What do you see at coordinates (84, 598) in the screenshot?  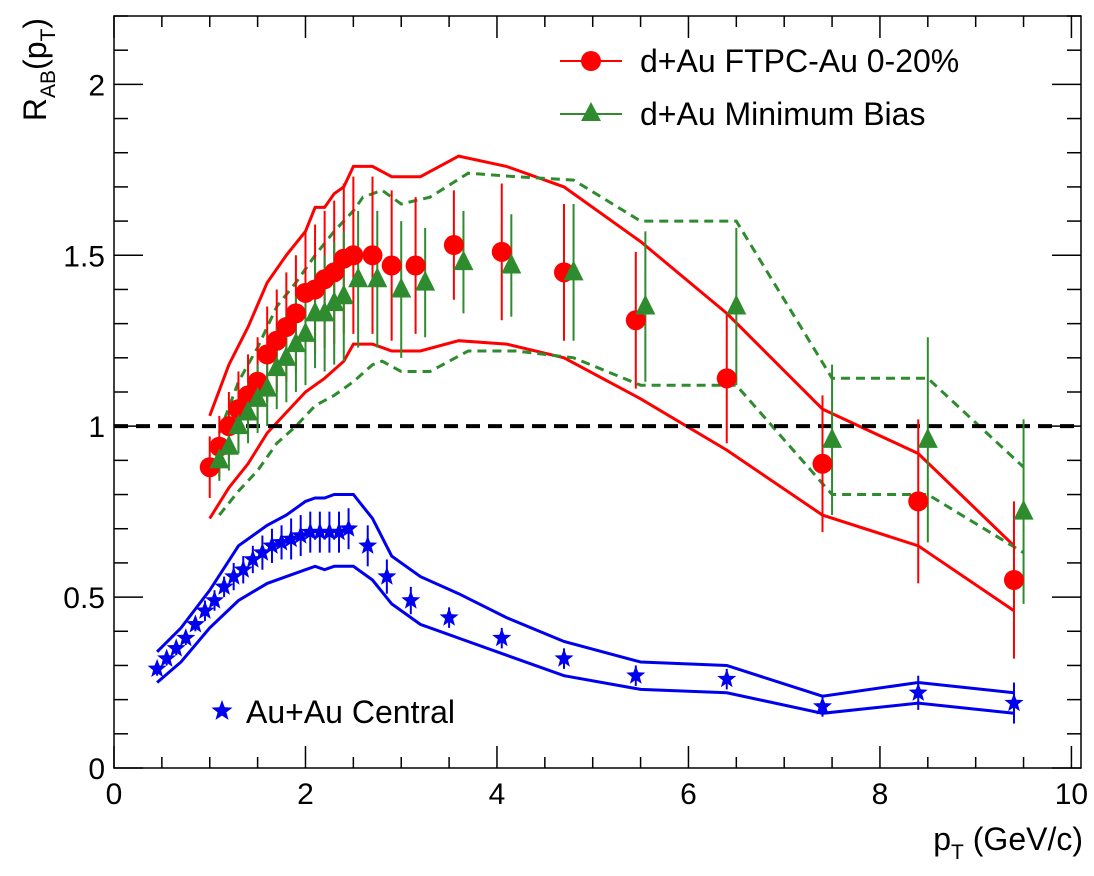 I see `y-tick-label: 0.5` at bounding box center [84, 598].